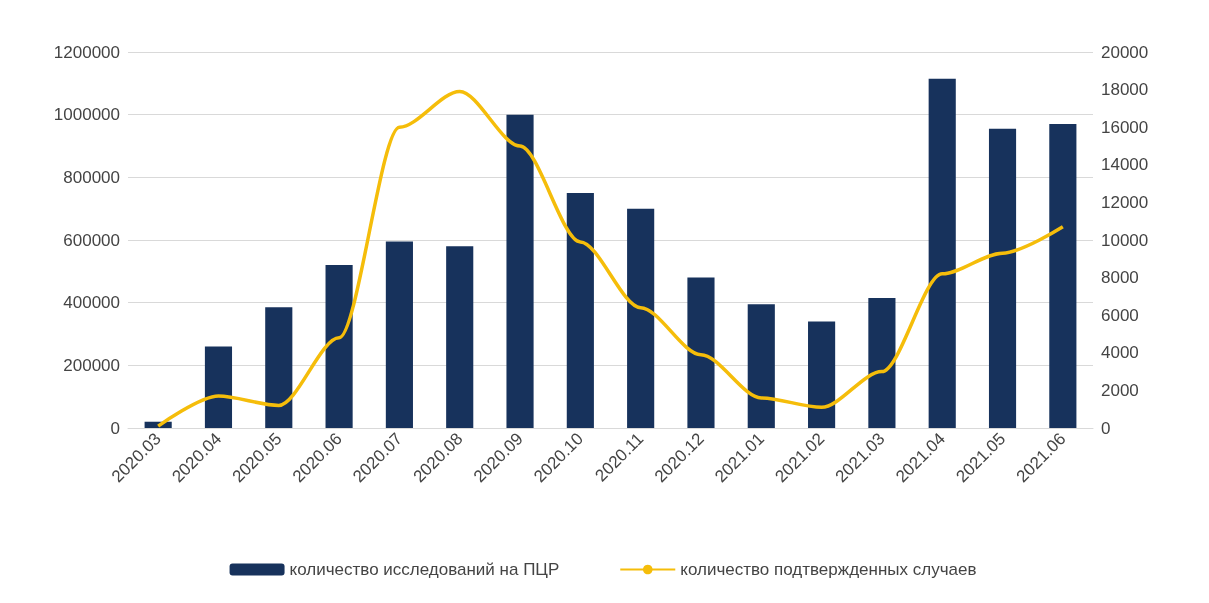 The height and width of the screenshot is (603, 1209). I want to click on y-tick-label: 800000, so click(91, 177).